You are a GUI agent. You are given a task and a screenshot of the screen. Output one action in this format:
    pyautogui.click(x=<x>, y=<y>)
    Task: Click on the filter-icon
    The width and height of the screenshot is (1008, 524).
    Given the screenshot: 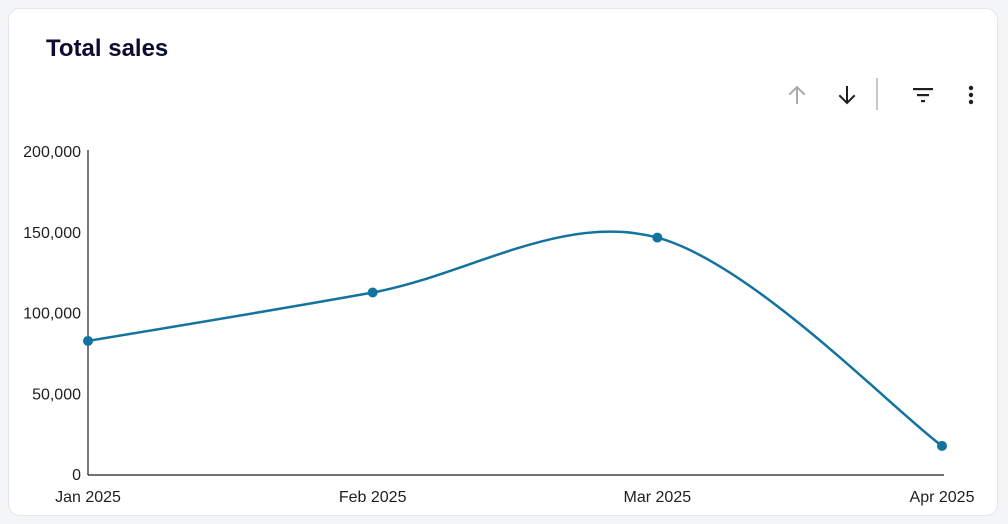 What is the action you would take?
    pyautogui.click(x=923, y=95)
    